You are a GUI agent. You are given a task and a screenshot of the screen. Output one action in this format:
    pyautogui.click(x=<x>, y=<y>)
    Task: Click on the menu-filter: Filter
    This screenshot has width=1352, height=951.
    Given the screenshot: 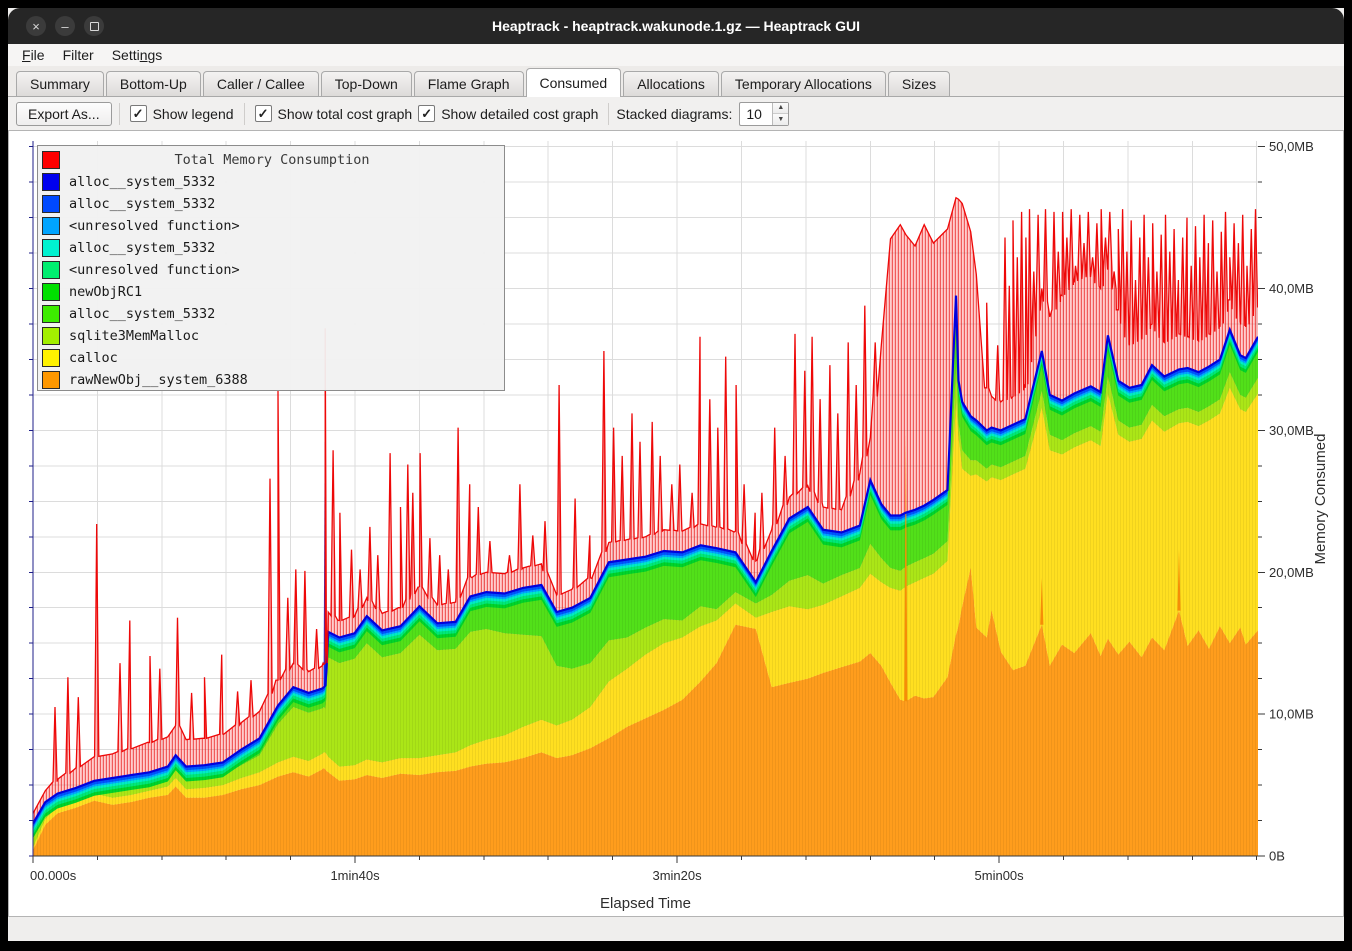 What is the action you would take?
    pyautogui.click(x=78, y=55)
    